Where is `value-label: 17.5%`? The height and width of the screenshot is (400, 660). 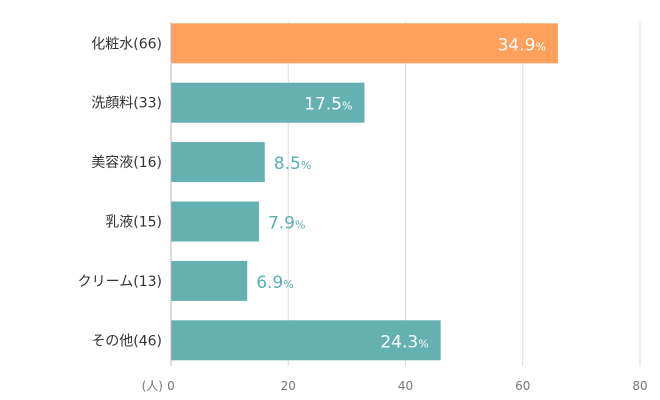
value-label: 17.5% is located at coordinates (328, 105).